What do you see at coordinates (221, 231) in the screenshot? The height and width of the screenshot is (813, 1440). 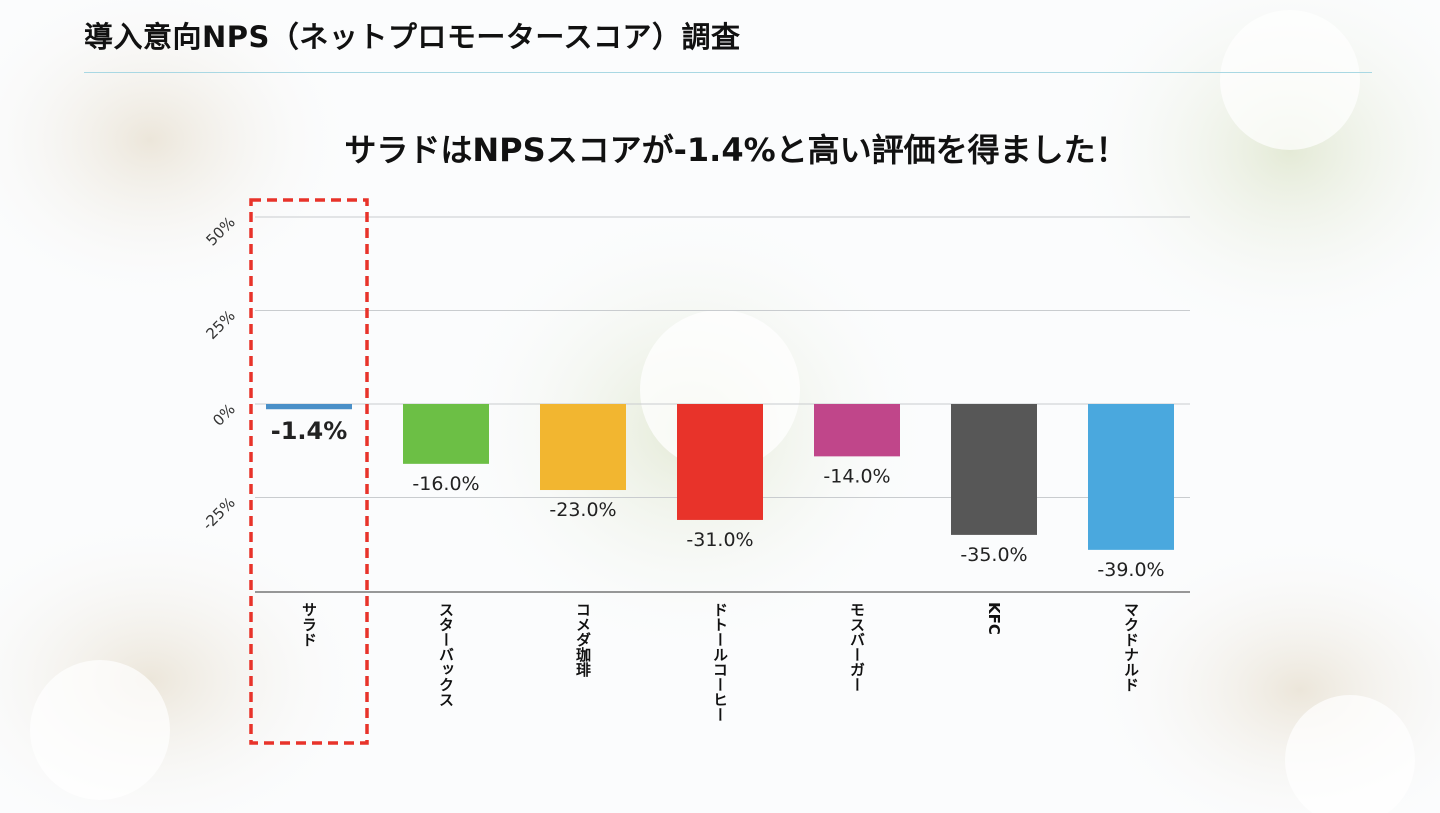 I see `y-tick-label: 50%` at bounding box center [221, 231].